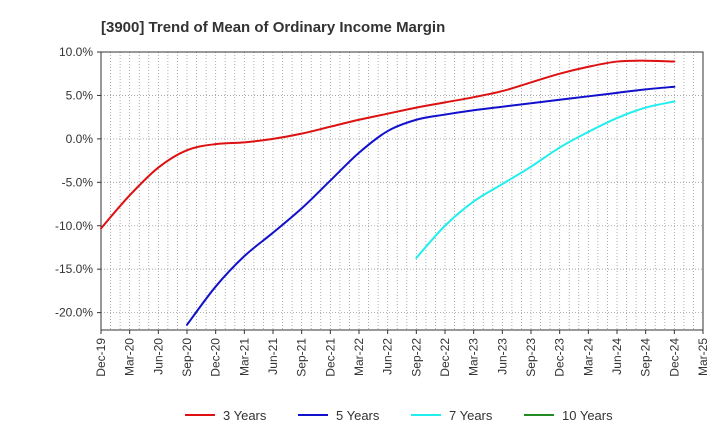  Describe the element at coordinates (587, 415) in the screenshot. I see `legend-label-10-years: 10 Years` at that location.